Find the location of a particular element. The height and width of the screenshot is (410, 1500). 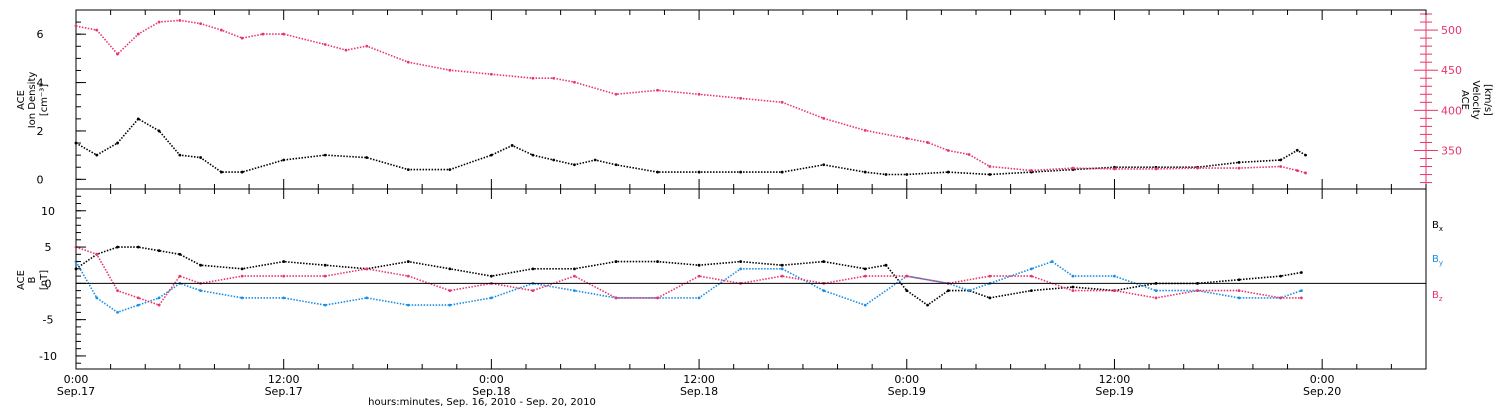

bz-series is located at coordinates (688, 276).